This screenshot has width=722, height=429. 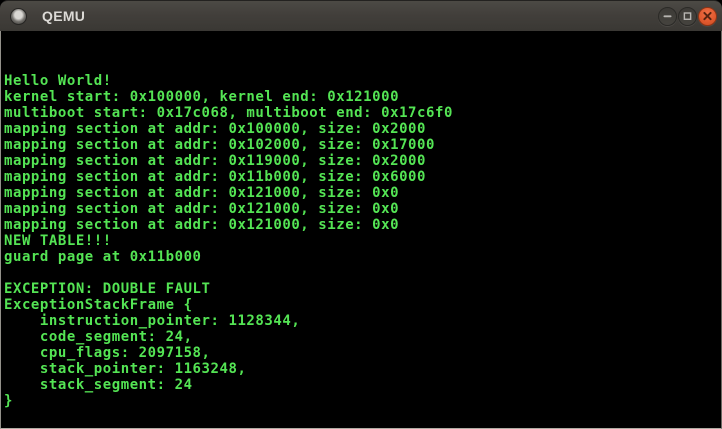 What do you see at coordinates (98, 385) in the screenshot?
I see `terminal-line: stack_segment: 24` at bounding box center [98, 385].